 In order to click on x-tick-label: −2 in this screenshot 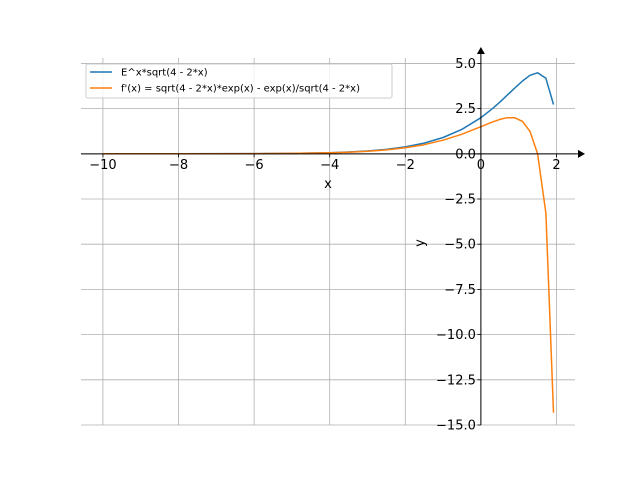, I will do `click(405, 165)`.